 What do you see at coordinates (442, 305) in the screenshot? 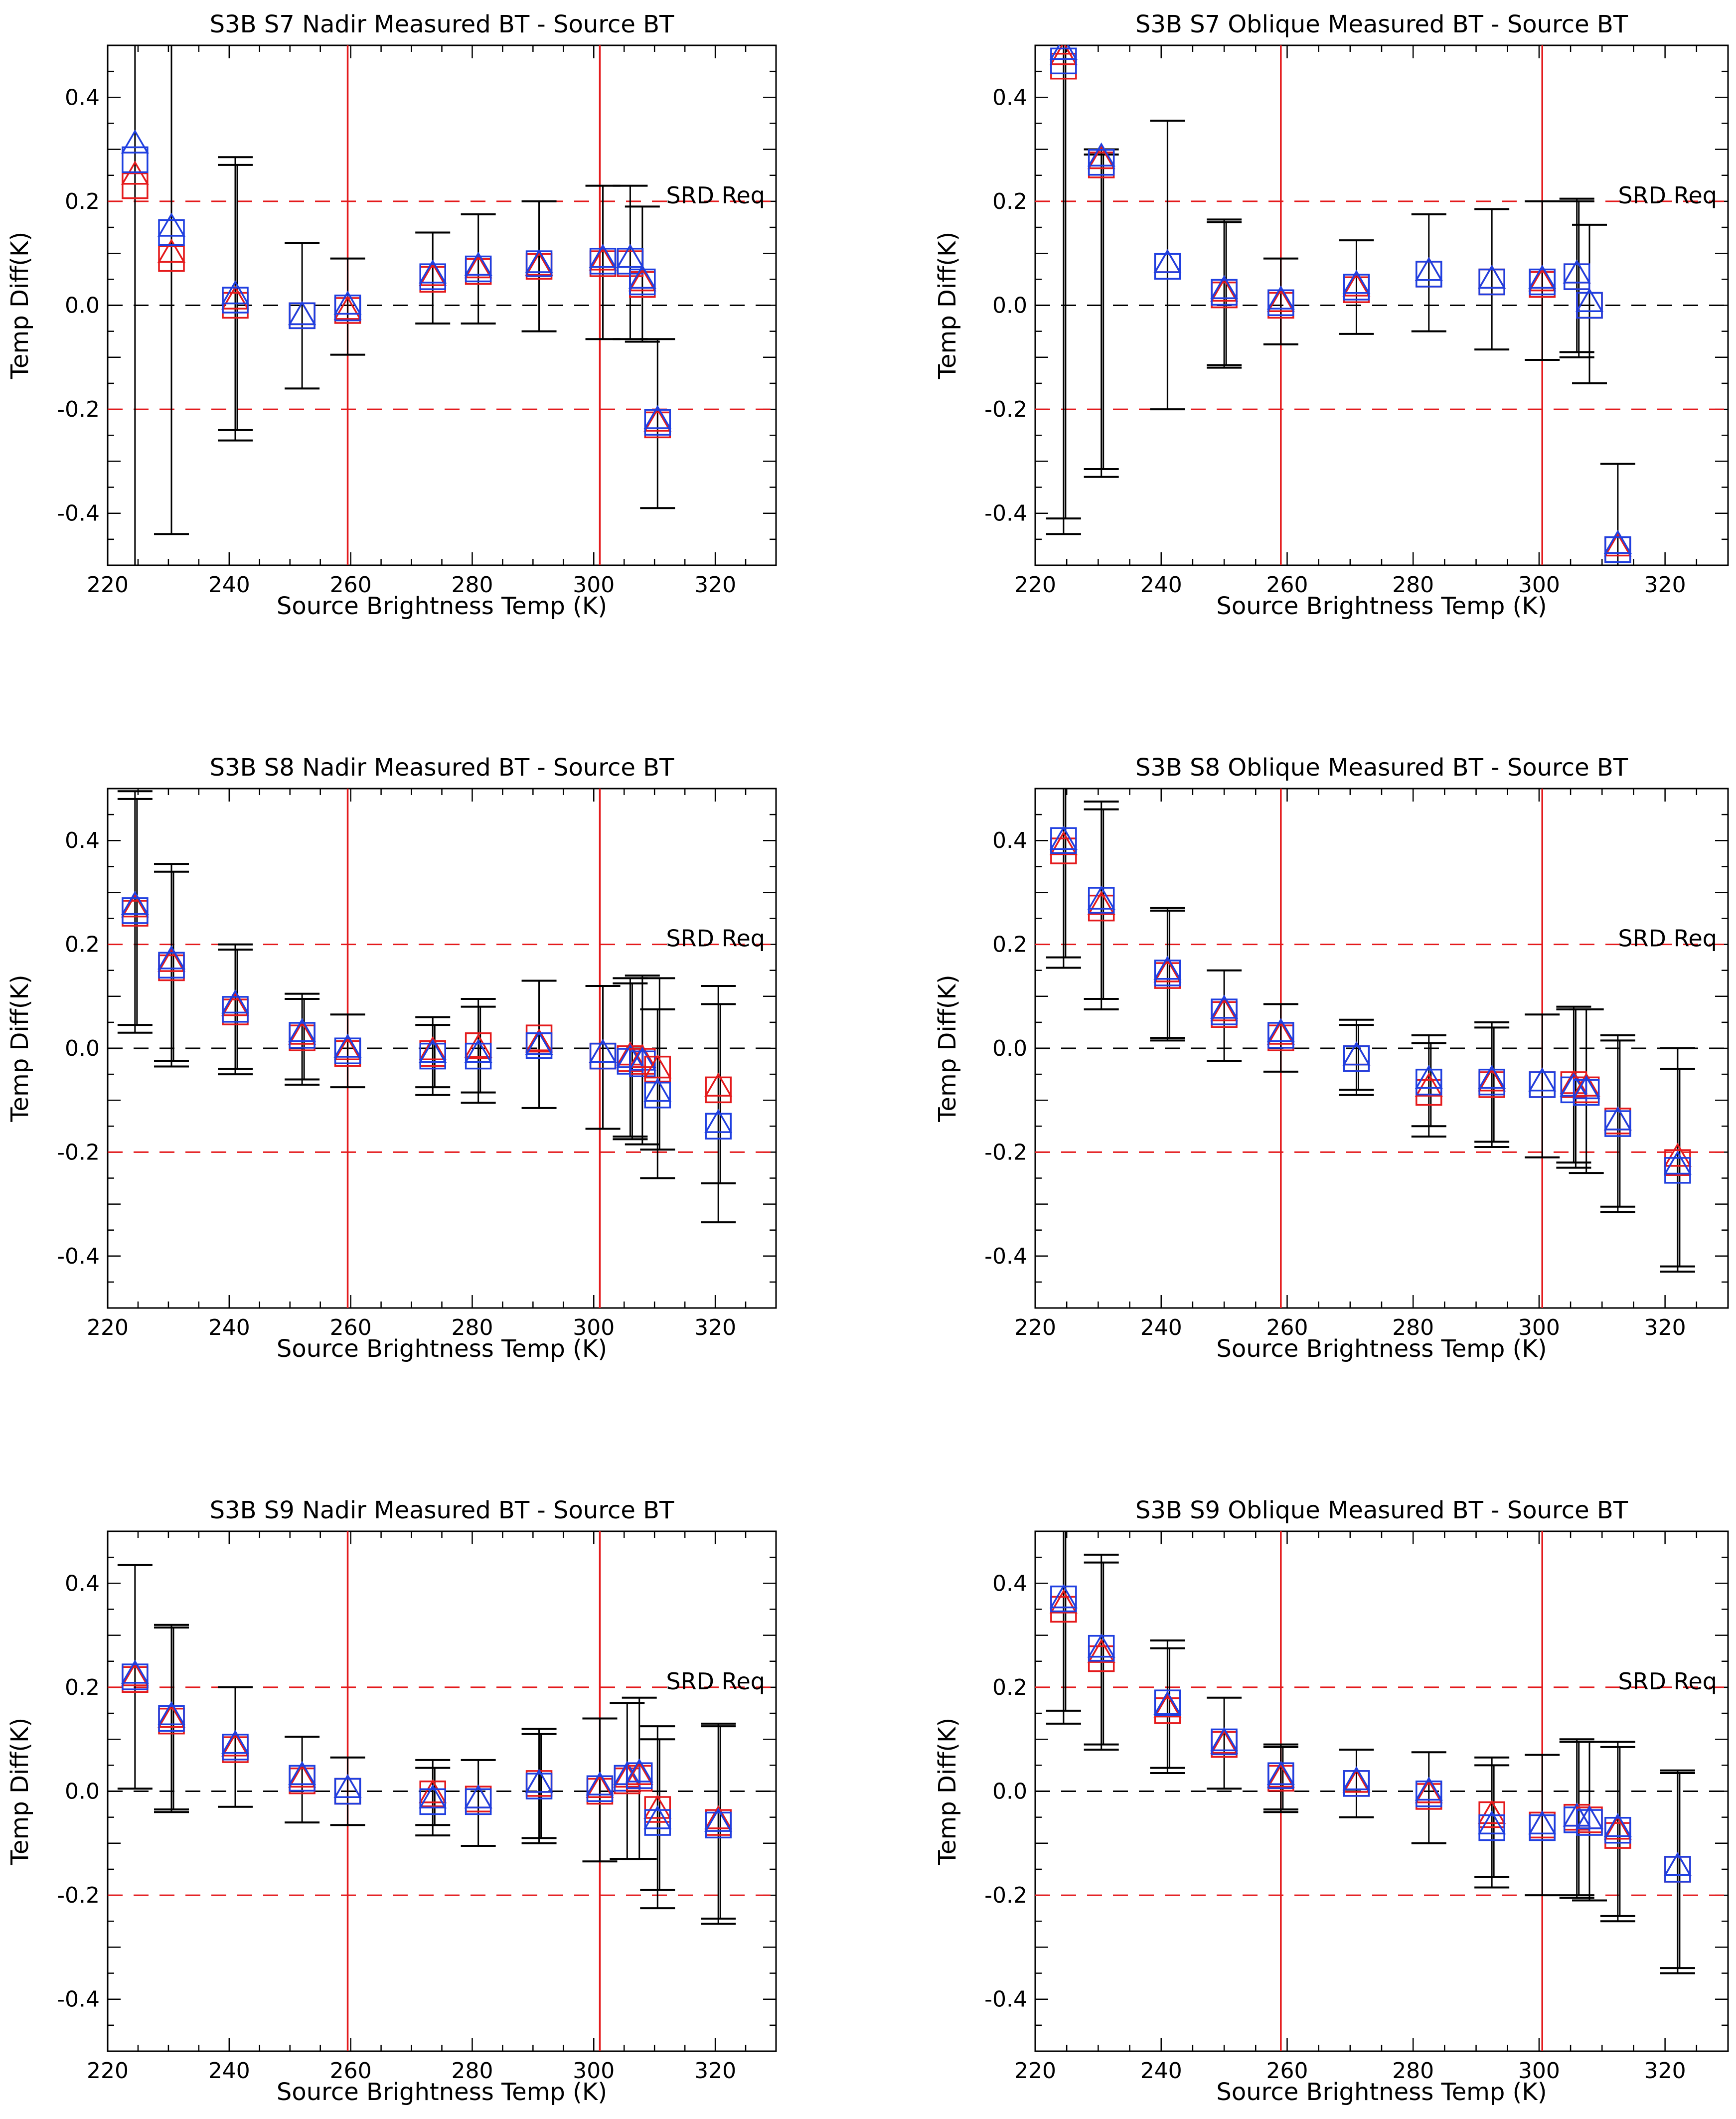
I see `plot-frame` at bounding box center [442, 305].